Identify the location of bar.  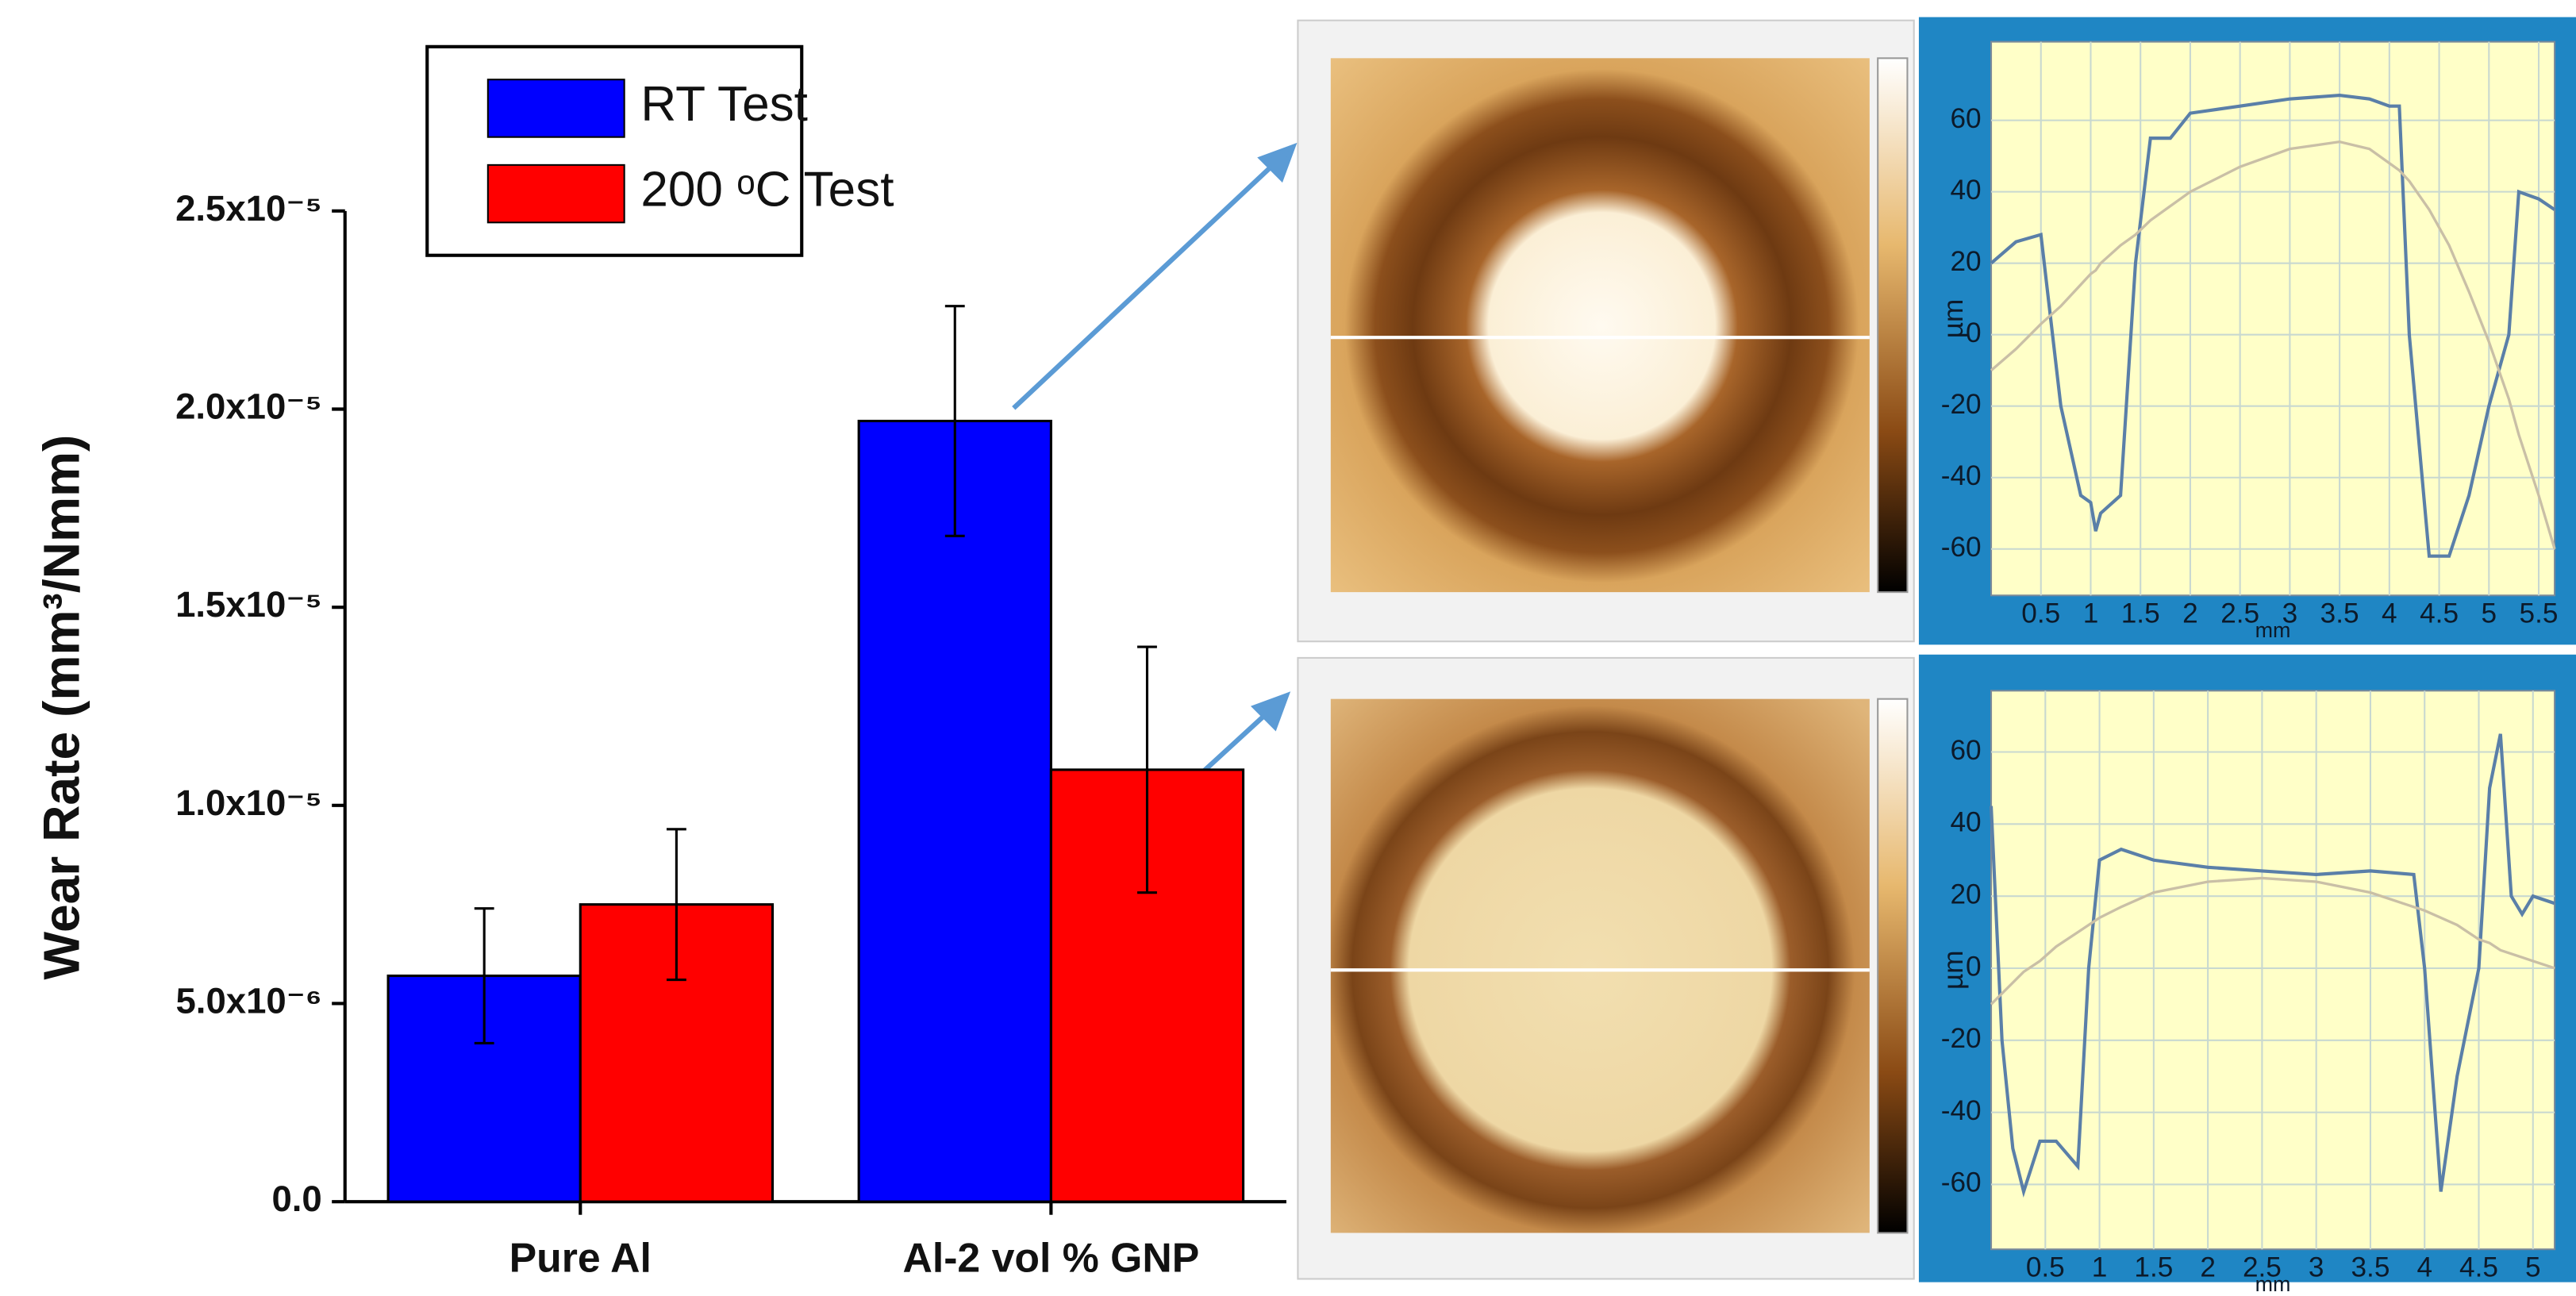
(954, 811).